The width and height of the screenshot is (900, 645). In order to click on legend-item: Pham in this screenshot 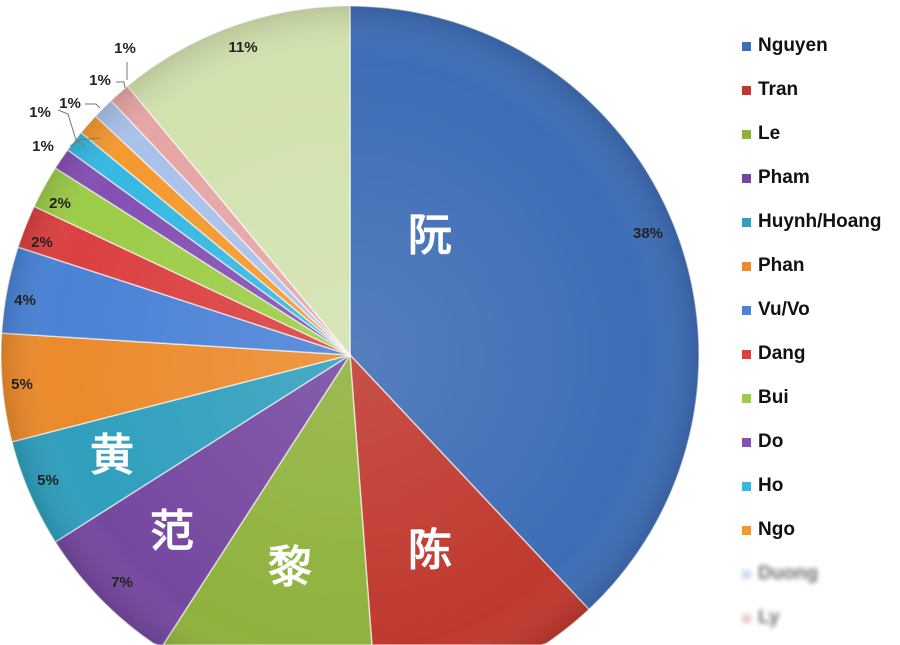, I will do `click(812, 178)`.